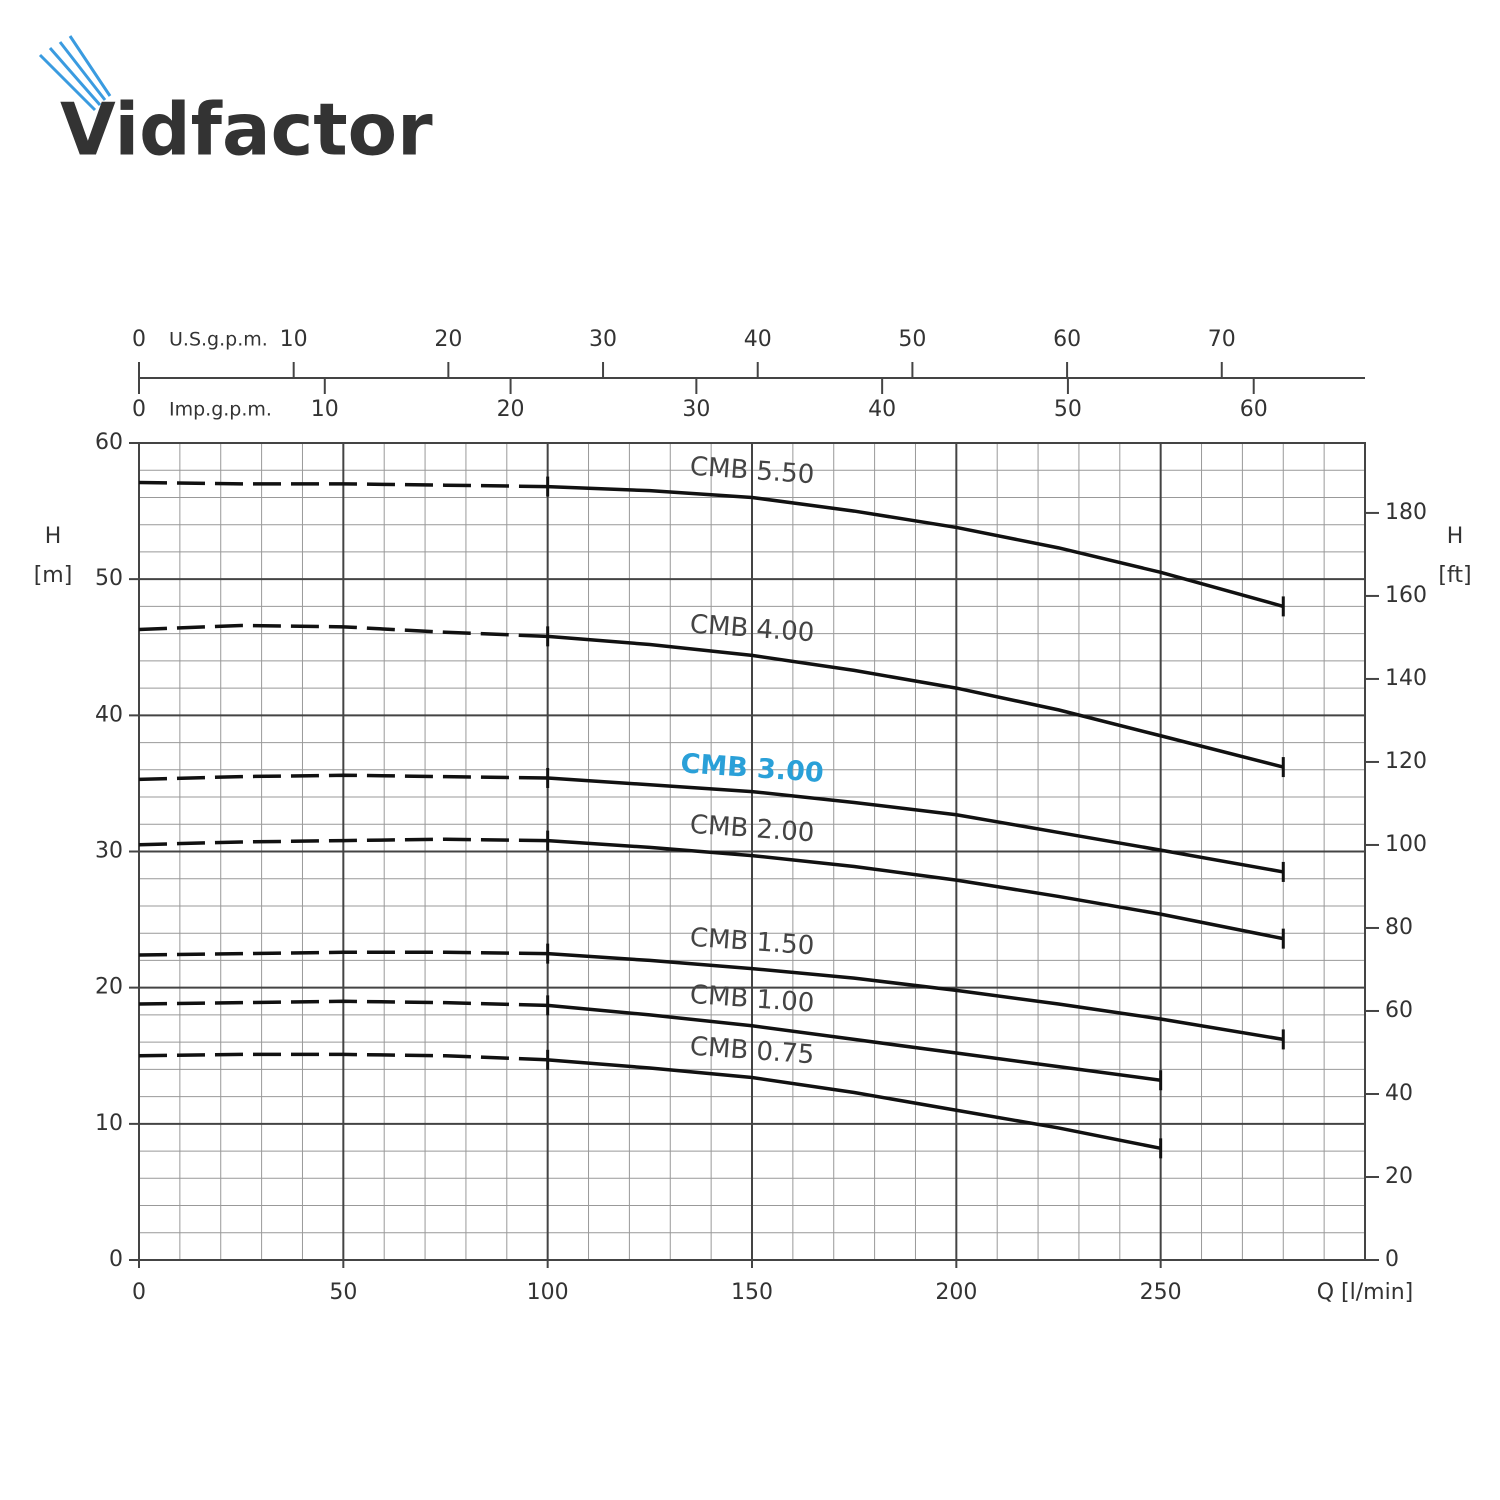 Image resolution: width=1500 pixels, height=1500 pixels. What do you see at coordinates (1406, 844) in the screenshot?
I see `y2-tick-label: 100` at bounding box center [1406, 844].